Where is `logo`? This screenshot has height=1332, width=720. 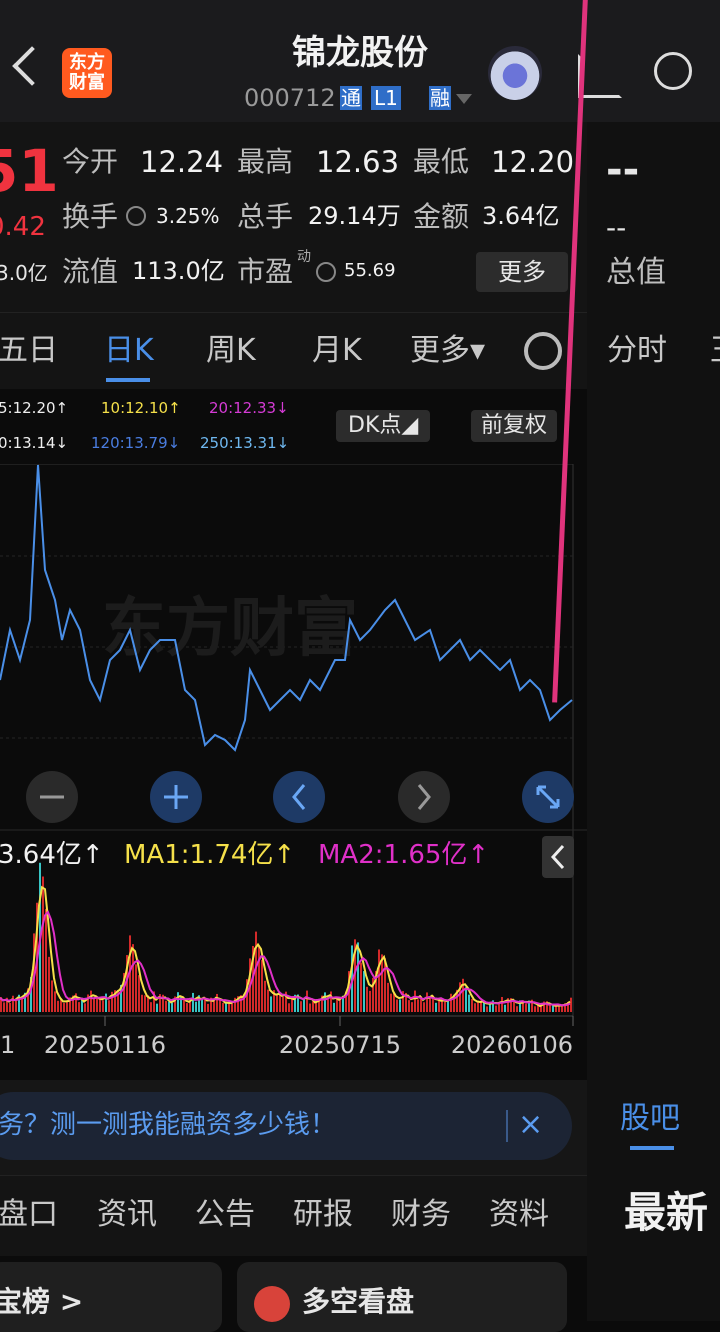 logo is located at coordinates (87, 73).